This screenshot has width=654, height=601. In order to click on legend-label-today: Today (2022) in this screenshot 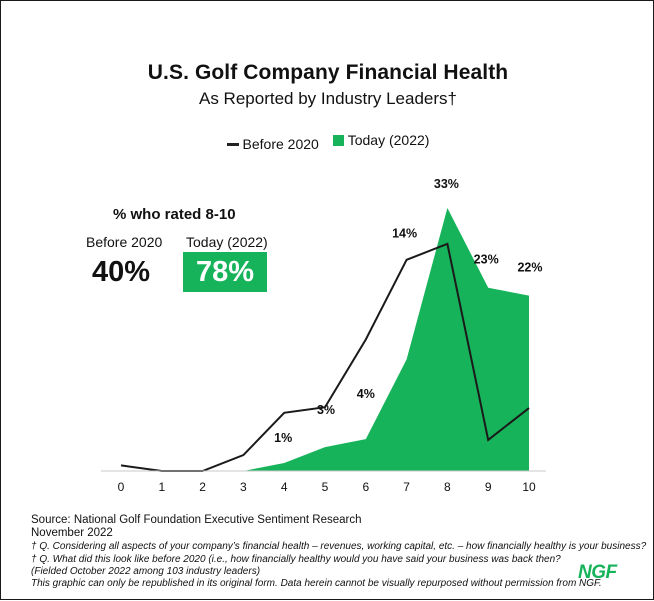, I will do `click(388, 140)`.